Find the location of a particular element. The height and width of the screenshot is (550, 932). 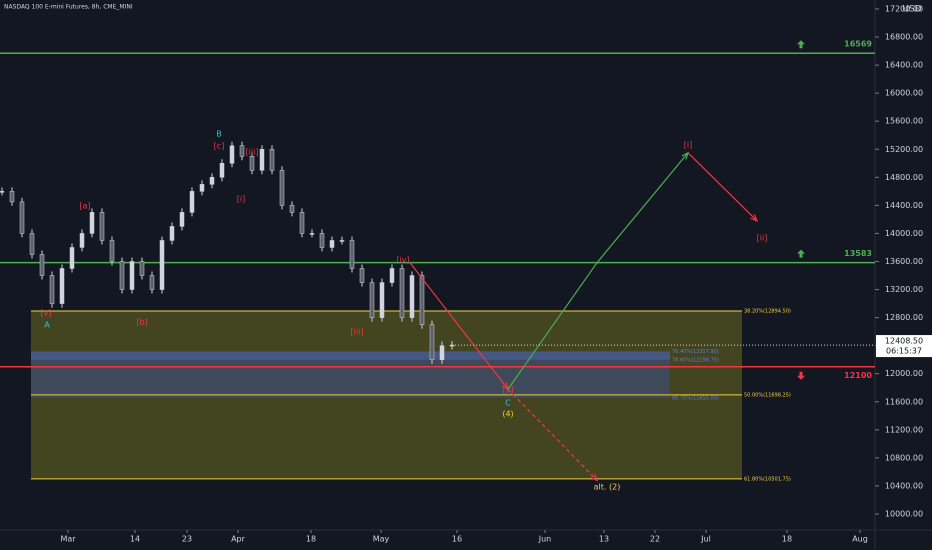

wave-label: B is located at coordinates (219, 133).